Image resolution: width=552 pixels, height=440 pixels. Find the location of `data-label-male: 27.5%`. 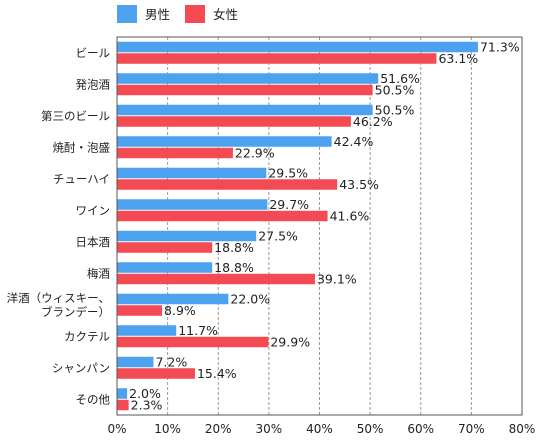

data-label-male: 27.5% is located at coordinates (278, 236).